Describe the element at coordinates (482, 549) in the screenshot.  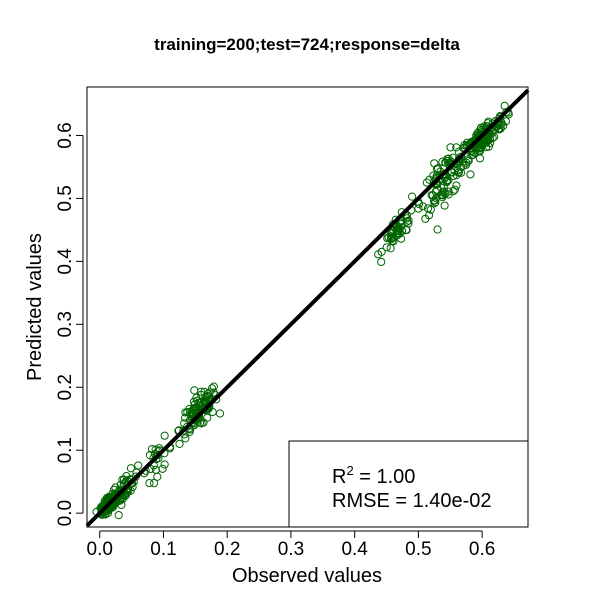
I see `x-tick-label: 0.6` at that location.